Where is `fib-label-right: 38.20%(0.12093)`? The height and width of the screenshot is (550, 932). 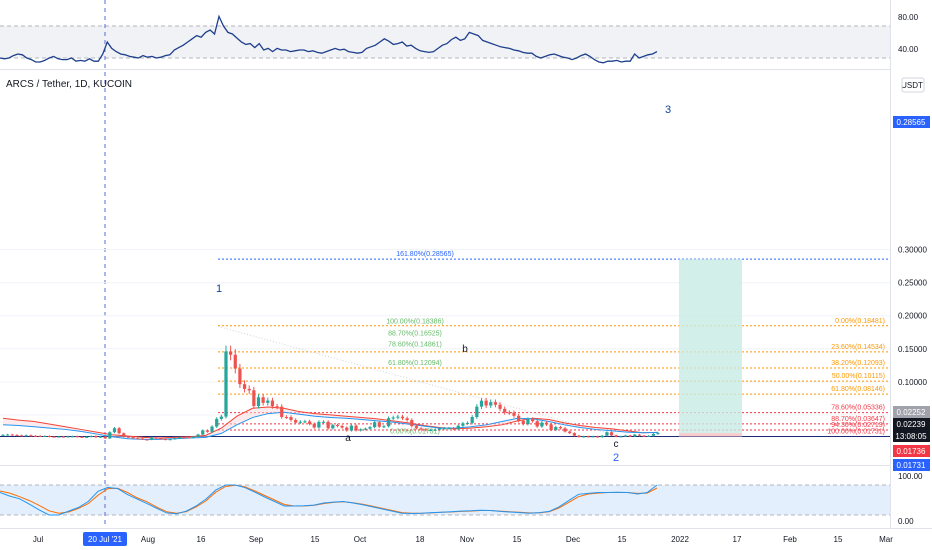 fib-label-right: 38.20%(0.12093) is located at coordinates (858, 363).